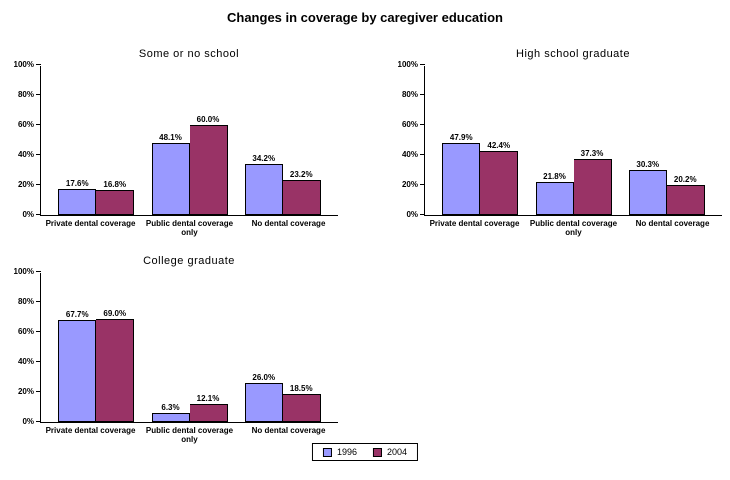  What do you see at coordinates (554, 193) in the screenshot?
I see `bar-1996: 21.8%` at bounding box center [554, 193].